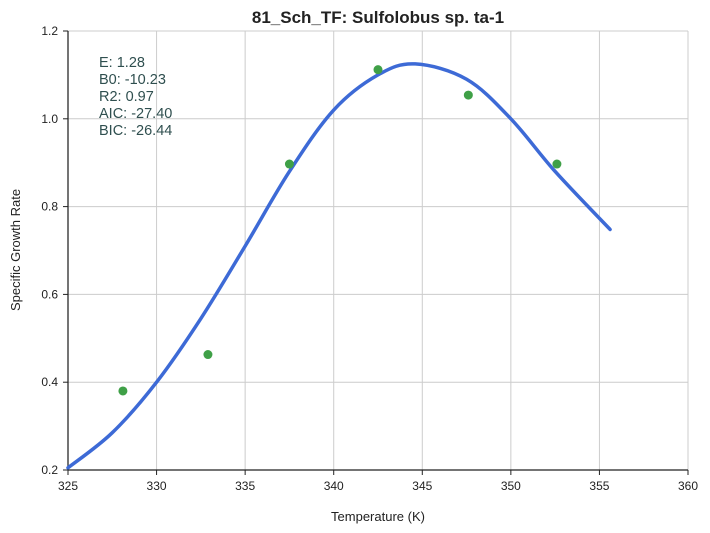 The height and width of the screenshot is (533, 710). I want to click on annotation-r2: R2: 0.97, so click(126, 97).